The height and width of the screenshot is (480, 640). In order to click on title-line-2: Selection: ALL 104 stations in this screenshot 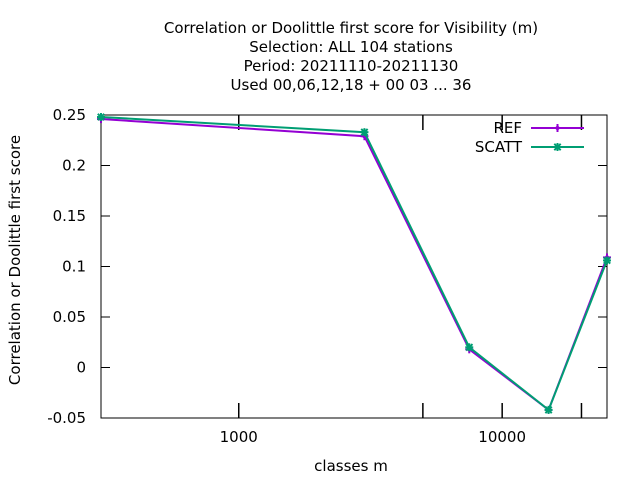, I will do `click(351, 47)`.